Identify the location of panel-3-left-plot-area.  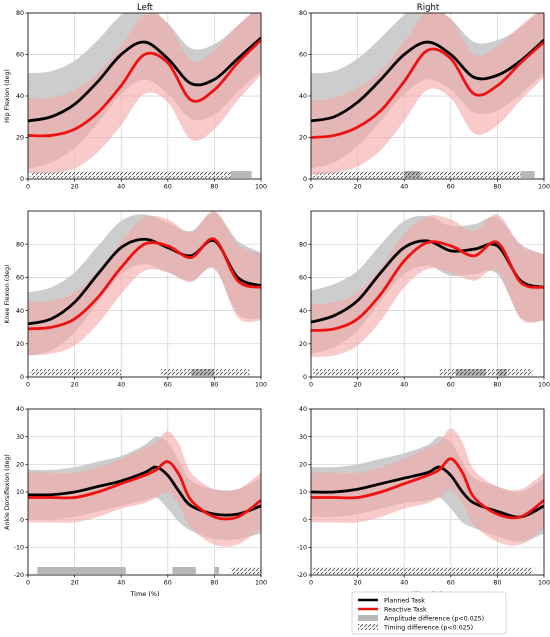
(144, 502).